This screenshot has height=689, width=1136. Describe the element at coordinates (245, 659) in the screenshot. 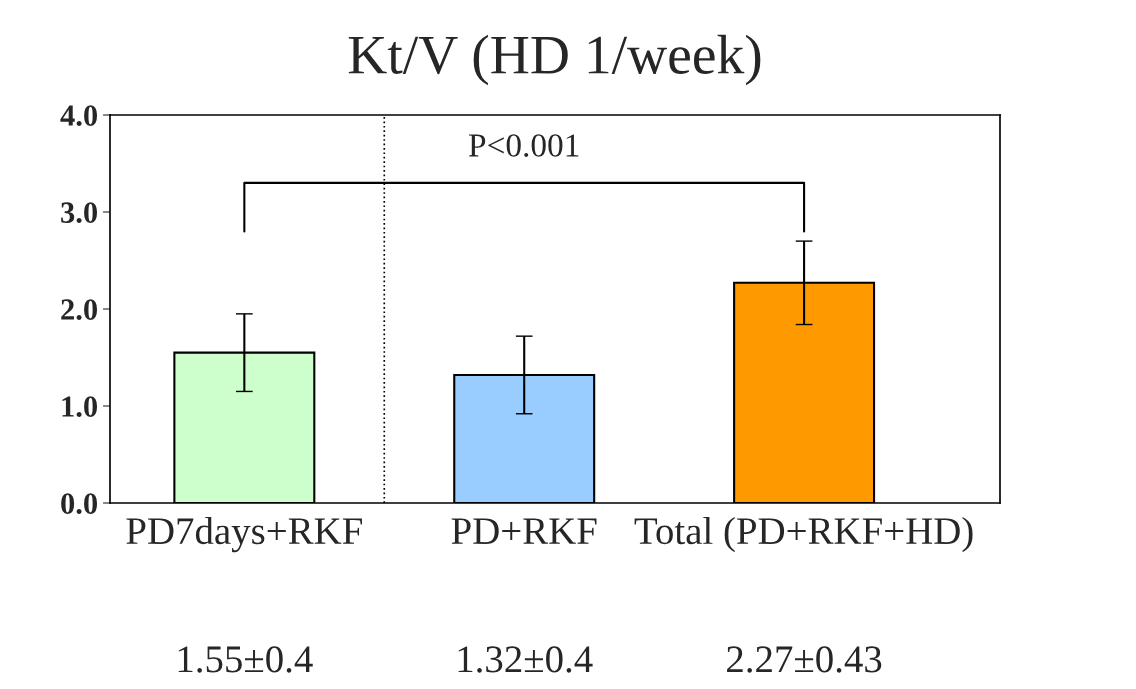

I see `data-label: 1.55±0.4` at that location.